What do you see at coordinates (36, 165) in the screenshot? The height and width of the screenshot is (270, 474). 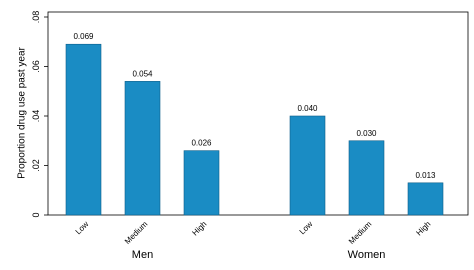 I see `y-tick-label: .02` at bounding box center [36, 165].